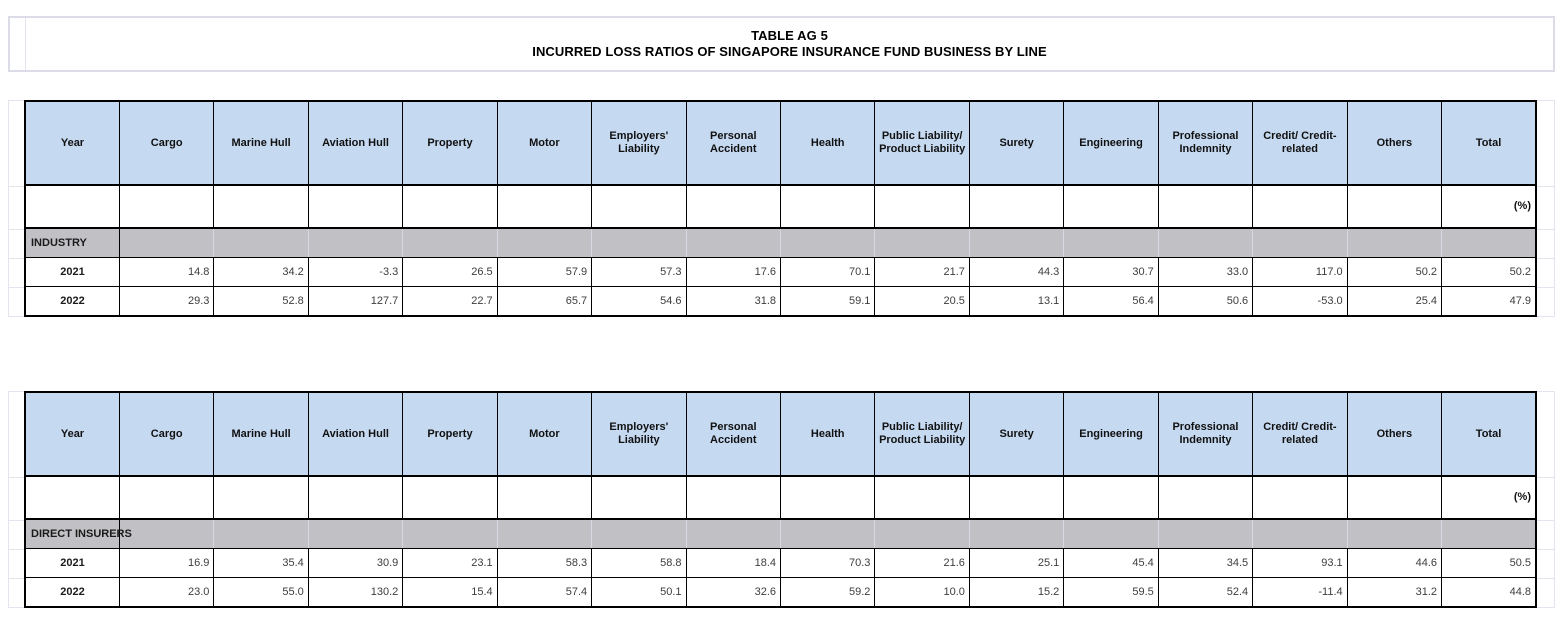 The height and width of the screenshot is (635, 1566). Describe the element at coordinates (639, 301) in the screenshot. I see `value-cell: 54.6` at that location.